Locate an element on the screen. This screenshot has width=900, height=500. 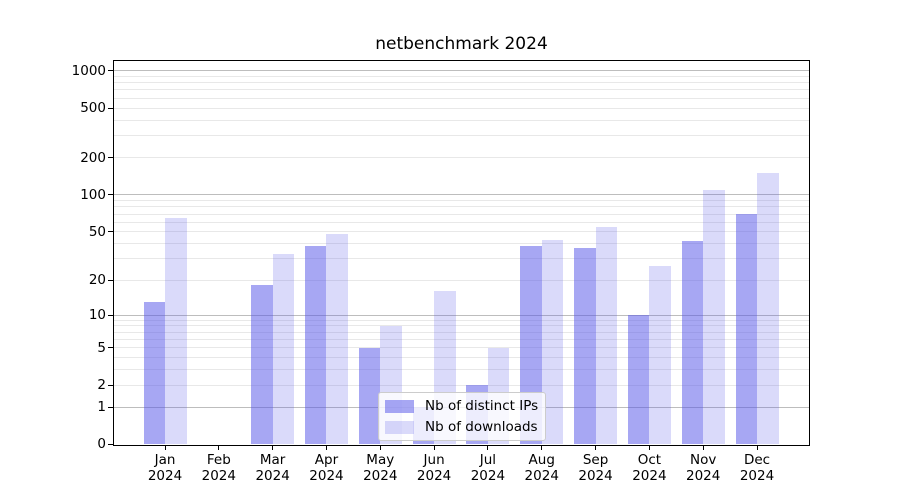
x-tick-month: Nov is located at coordinates (703, 460).